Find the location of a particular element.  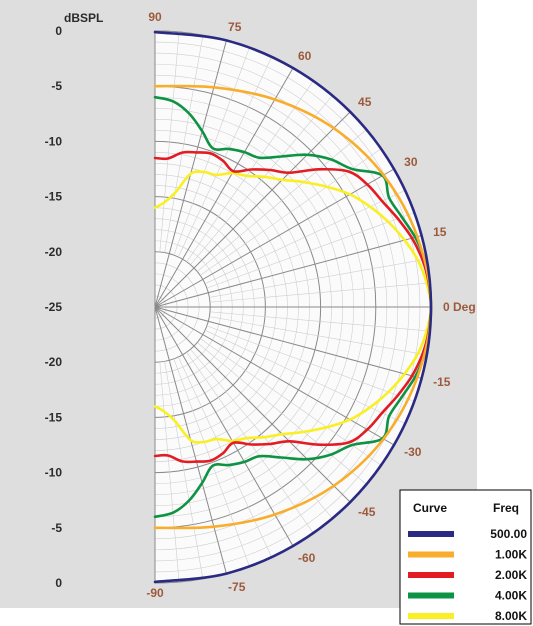

angle-label: -60 is located at coordinates (307, 558).